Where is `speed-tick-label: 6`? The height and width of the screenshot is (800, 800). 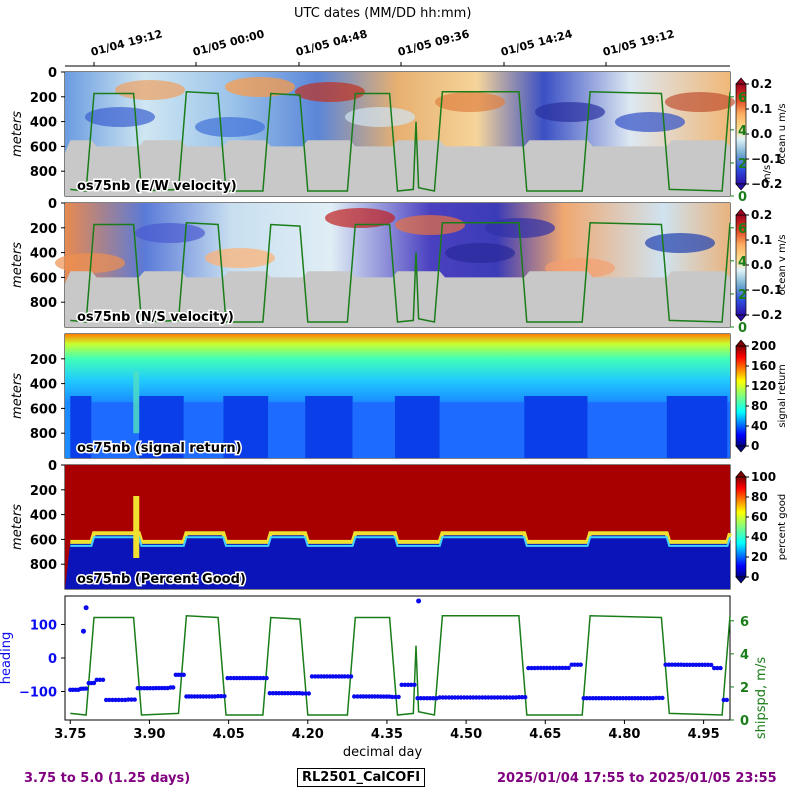
speed-tick-label: 6 is located at coordinates (744, 622).